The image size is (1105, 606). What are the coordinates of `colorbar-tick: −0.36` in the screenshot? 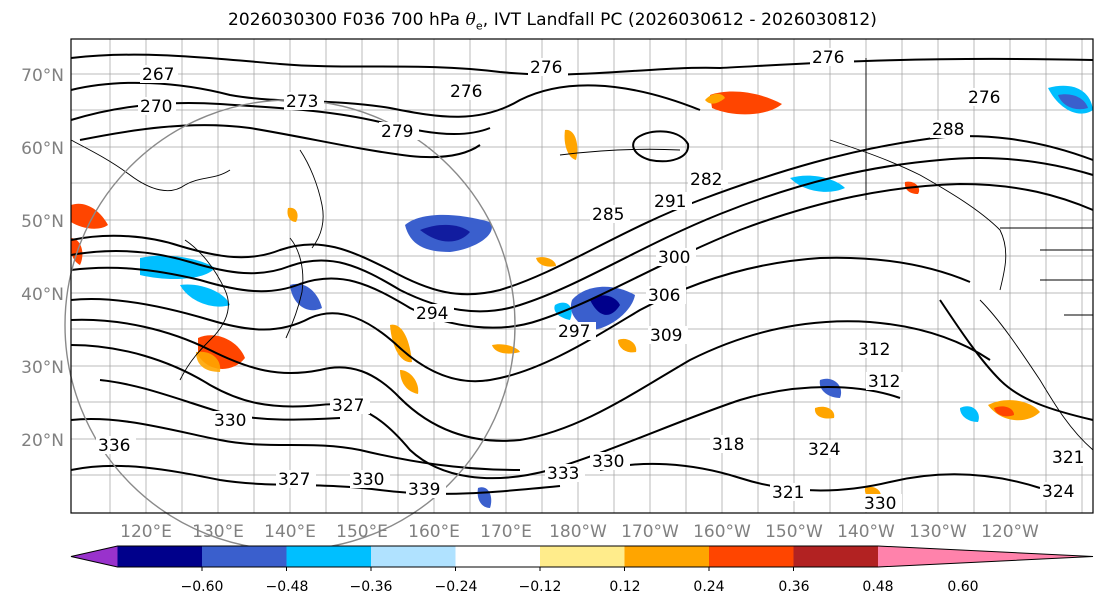 It's located at (371, 587).